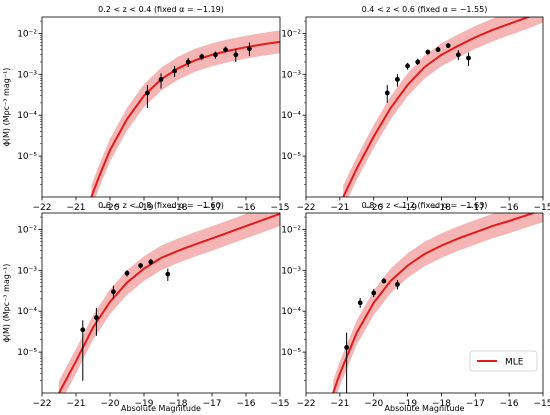  I want to click on panel-title: 0.8 < z < 1.2 (fixed α = −1.63), so click(425, 205).